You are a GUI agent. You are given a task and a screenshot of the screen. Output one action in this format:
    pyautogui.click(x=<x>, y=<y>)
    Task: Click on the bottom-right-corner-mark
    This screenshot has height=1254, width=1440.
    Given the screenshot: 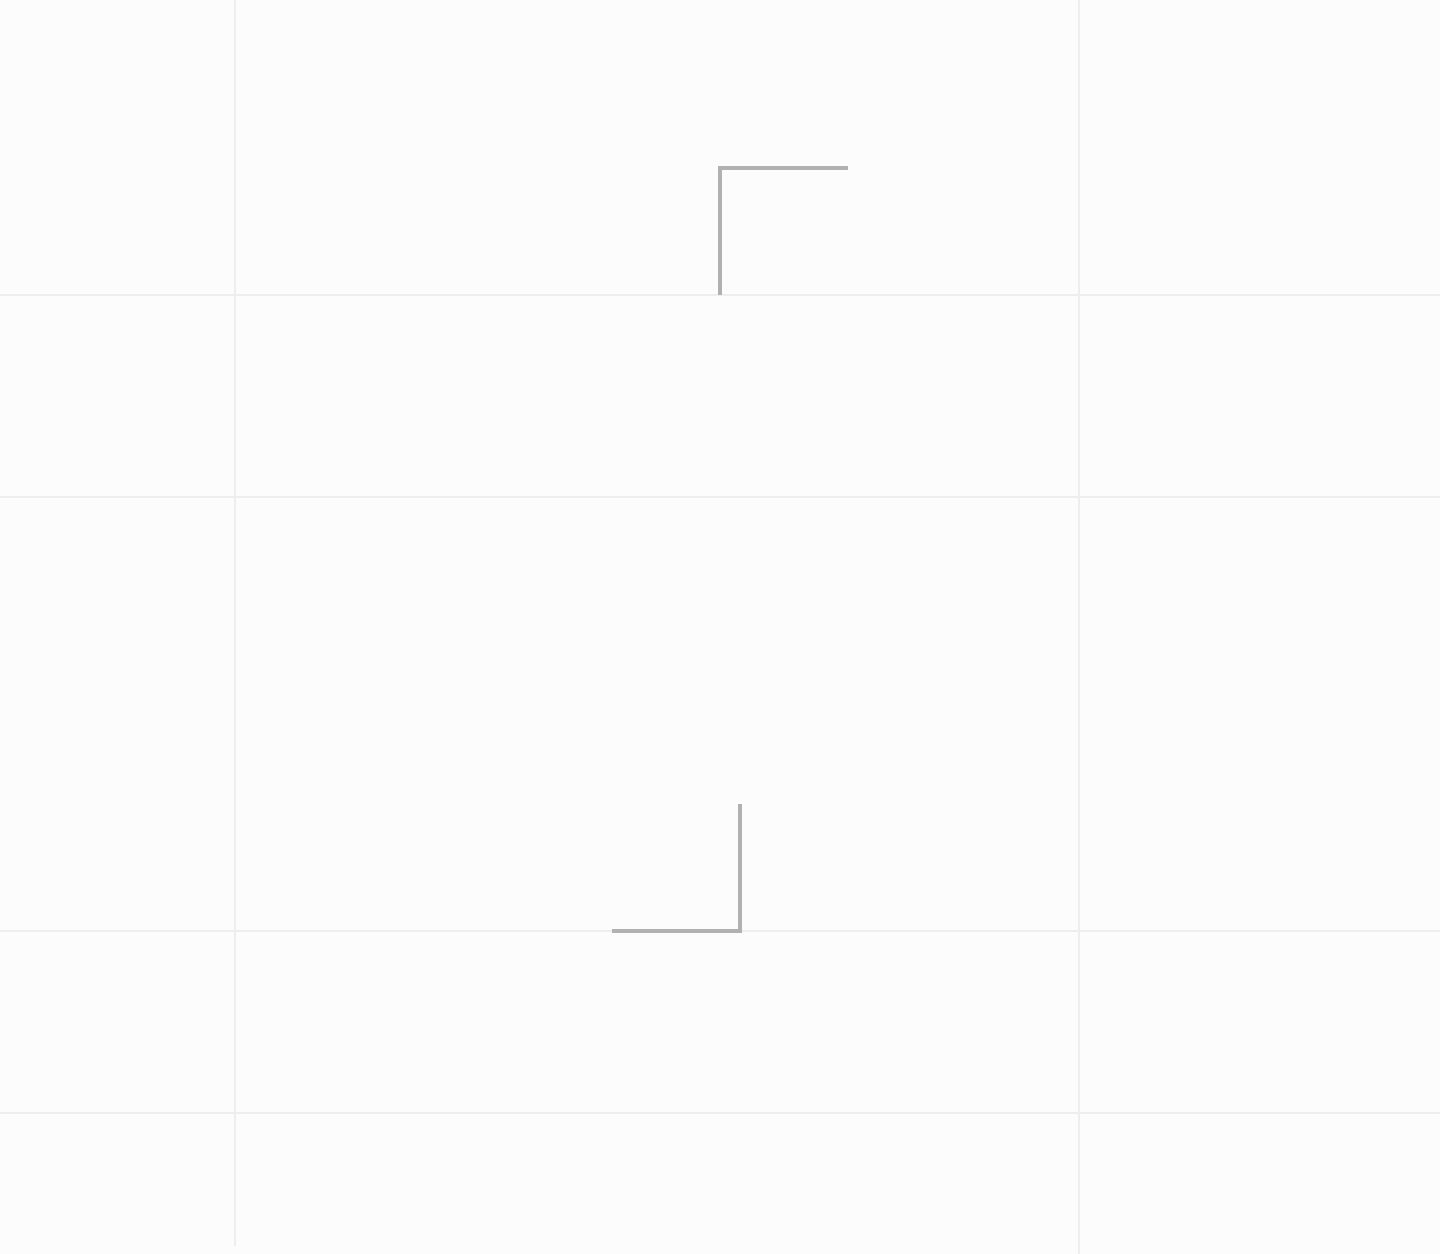 What is the action you would take?
    pyautogui.click(x=677, y=868)
    